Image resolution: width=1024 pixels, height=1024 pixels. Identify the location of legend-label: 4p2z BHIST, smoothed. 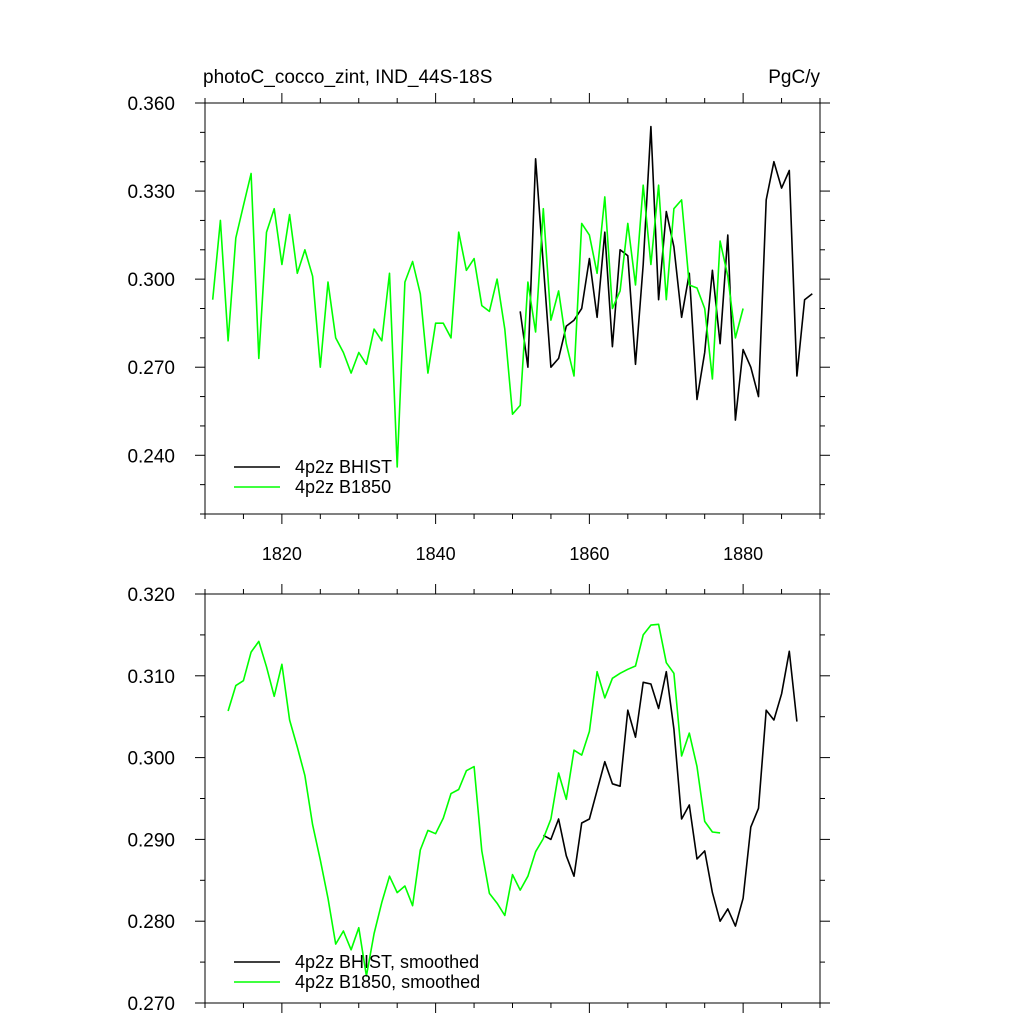
(387, 962).